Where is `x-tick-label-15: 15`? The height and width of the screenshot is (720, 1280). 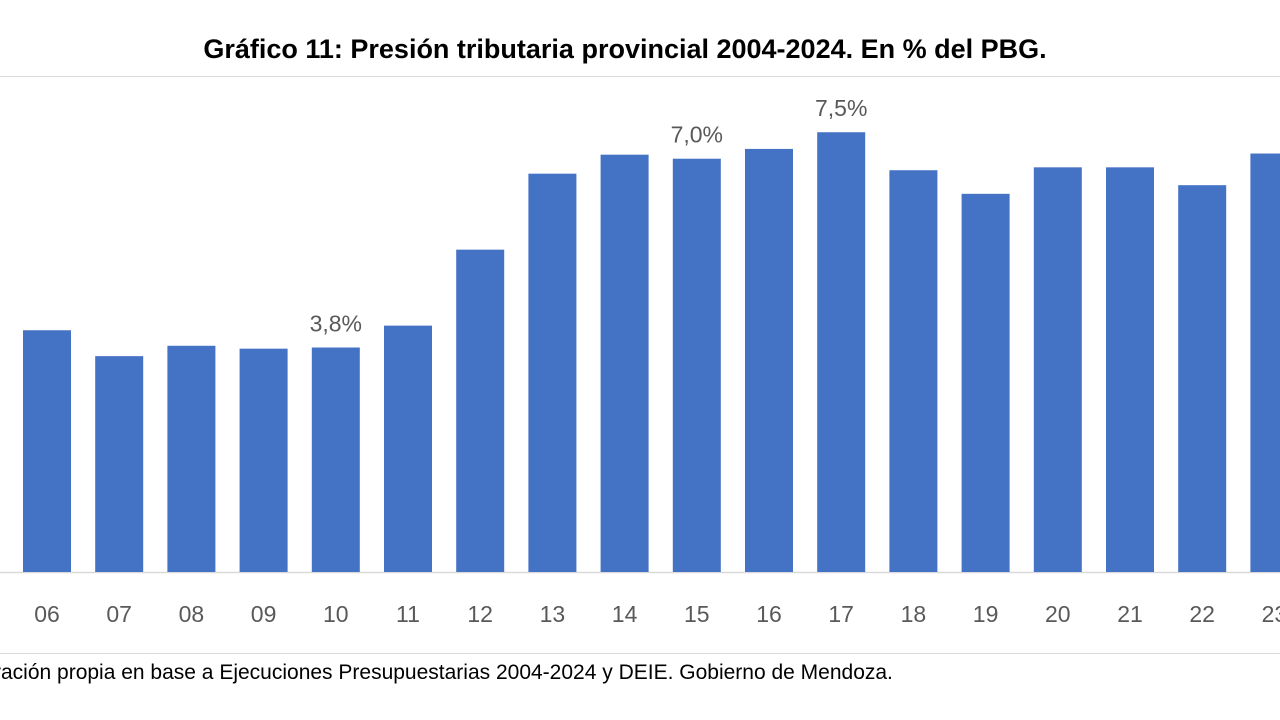
x-tick-label-15: 15 is located at coordinates (697, 614).